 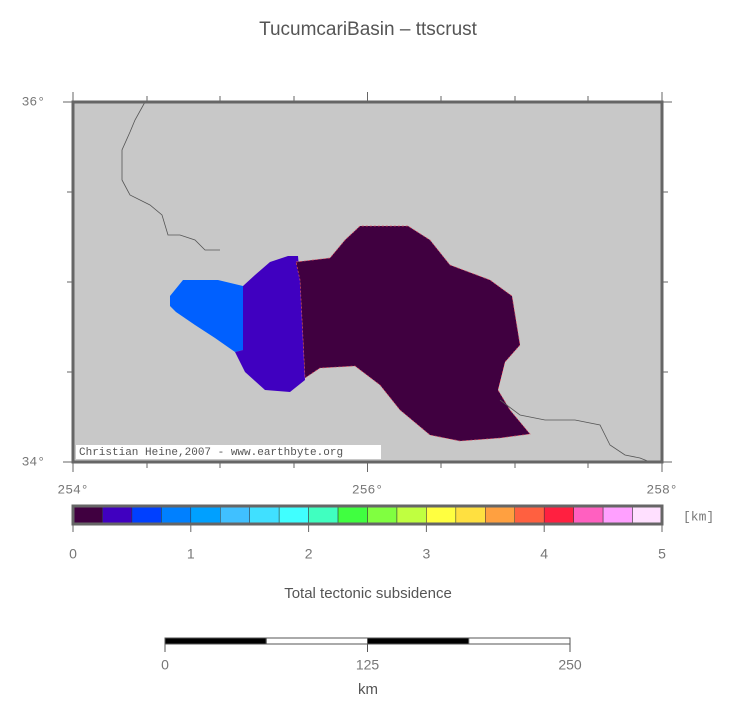 I want to click on region-low, so click(x=206, y=316).